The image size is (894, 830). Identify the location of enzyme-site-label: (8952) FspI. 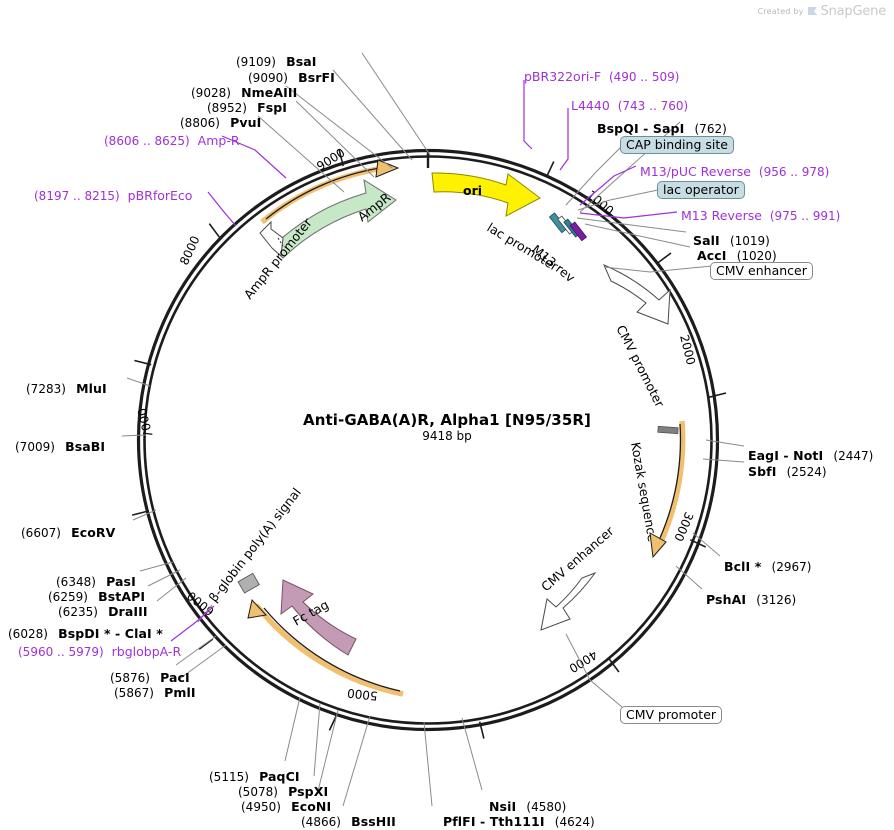
(247, 106).